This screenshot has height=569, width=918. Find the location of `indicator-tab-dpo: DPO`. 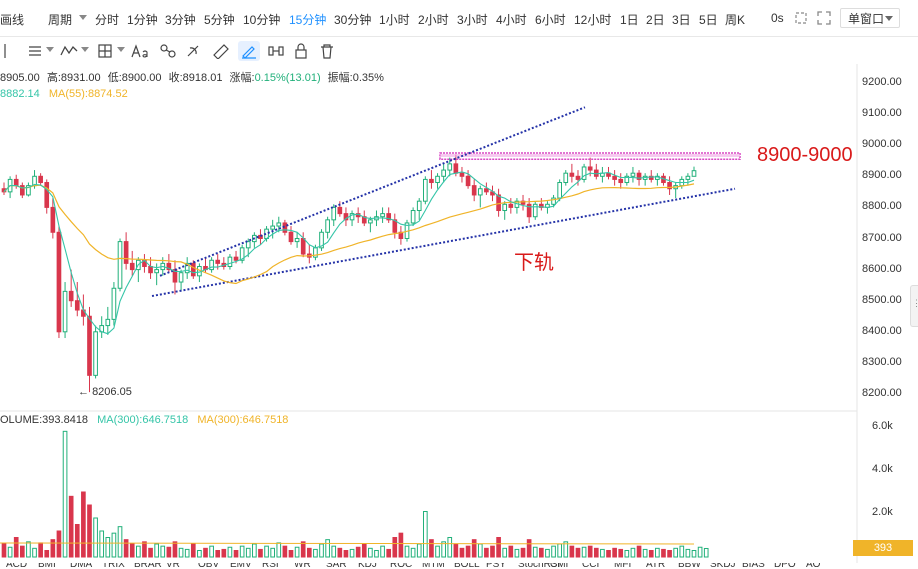

indicator-tab-dpo: DPO is located at coordinates (785, 566).